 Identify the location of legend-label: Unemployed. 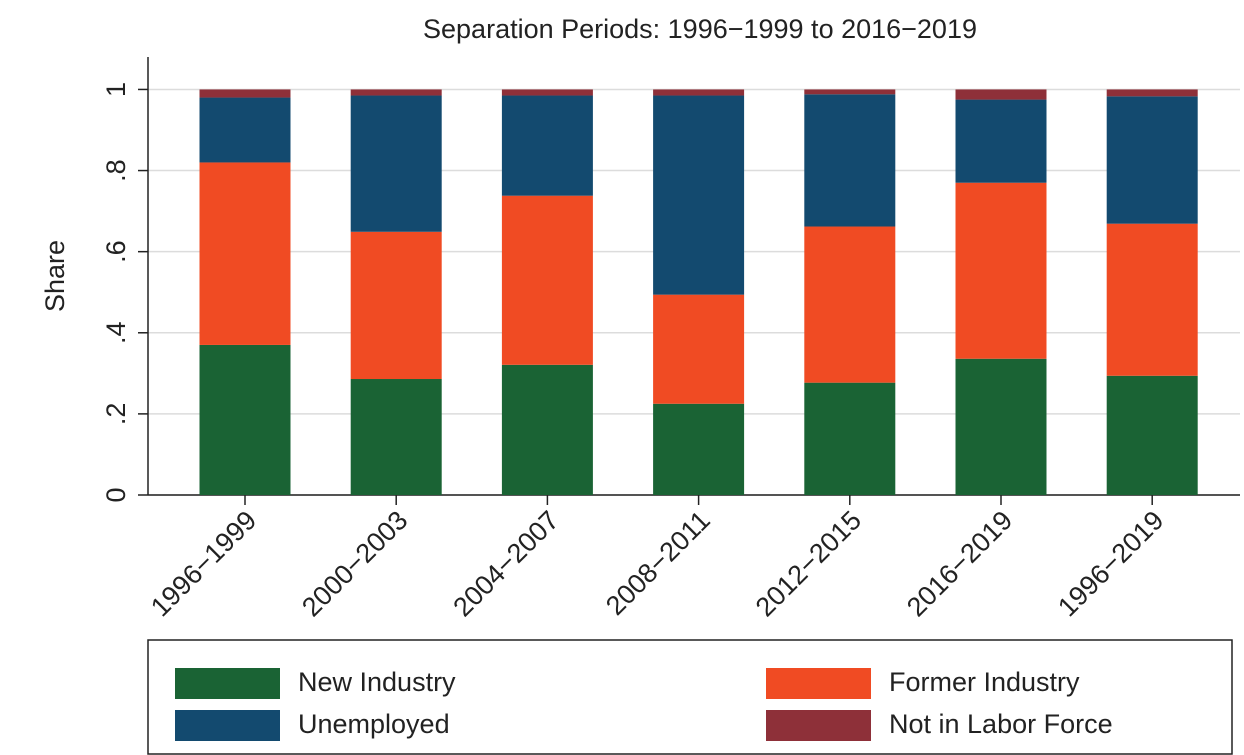
(374, 724).